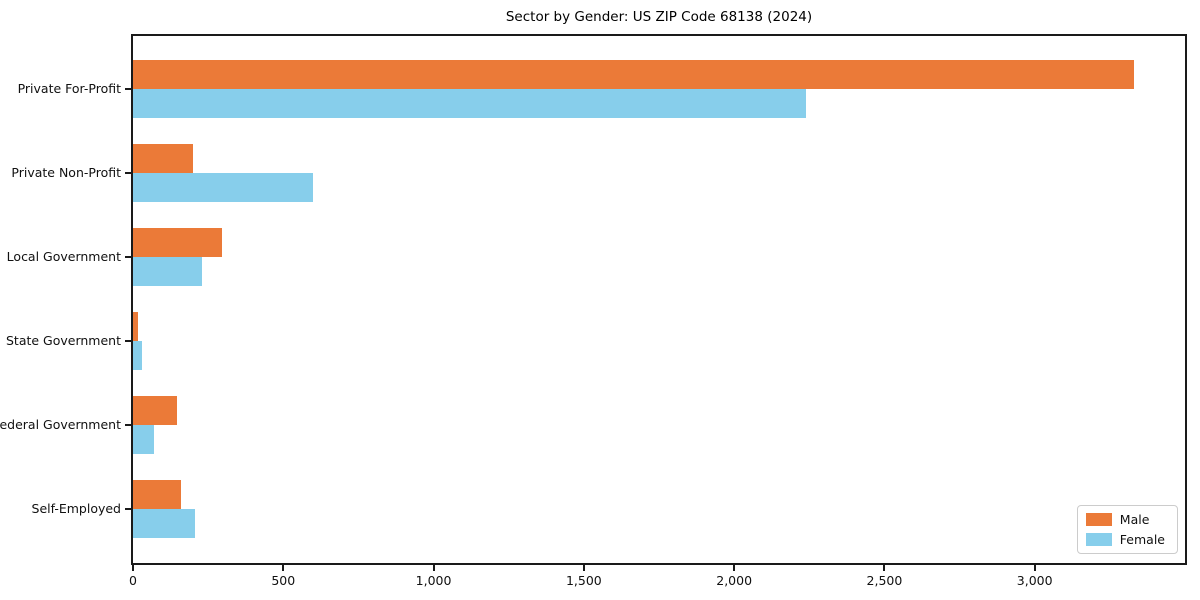 Image resolution: width=1200 pixels, height=600 pixels. Describe the element at coordinates (177, 242) in the screenshot. I see `bar-male-local-government` at that location.